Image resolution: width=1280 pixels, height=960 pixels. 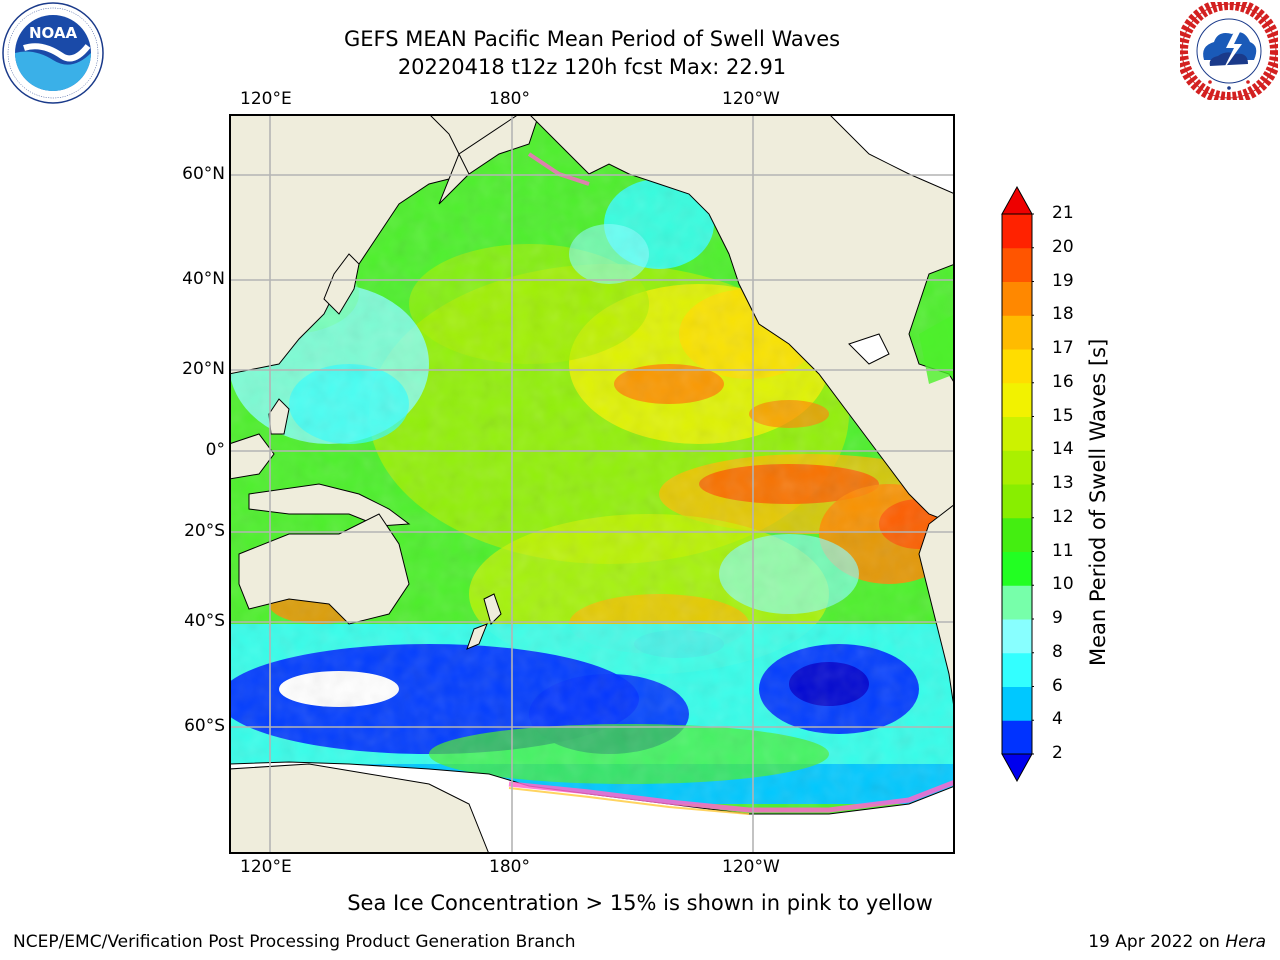 I want to click on colorbar-tick-label: 16, so click(x=1063, y=381).